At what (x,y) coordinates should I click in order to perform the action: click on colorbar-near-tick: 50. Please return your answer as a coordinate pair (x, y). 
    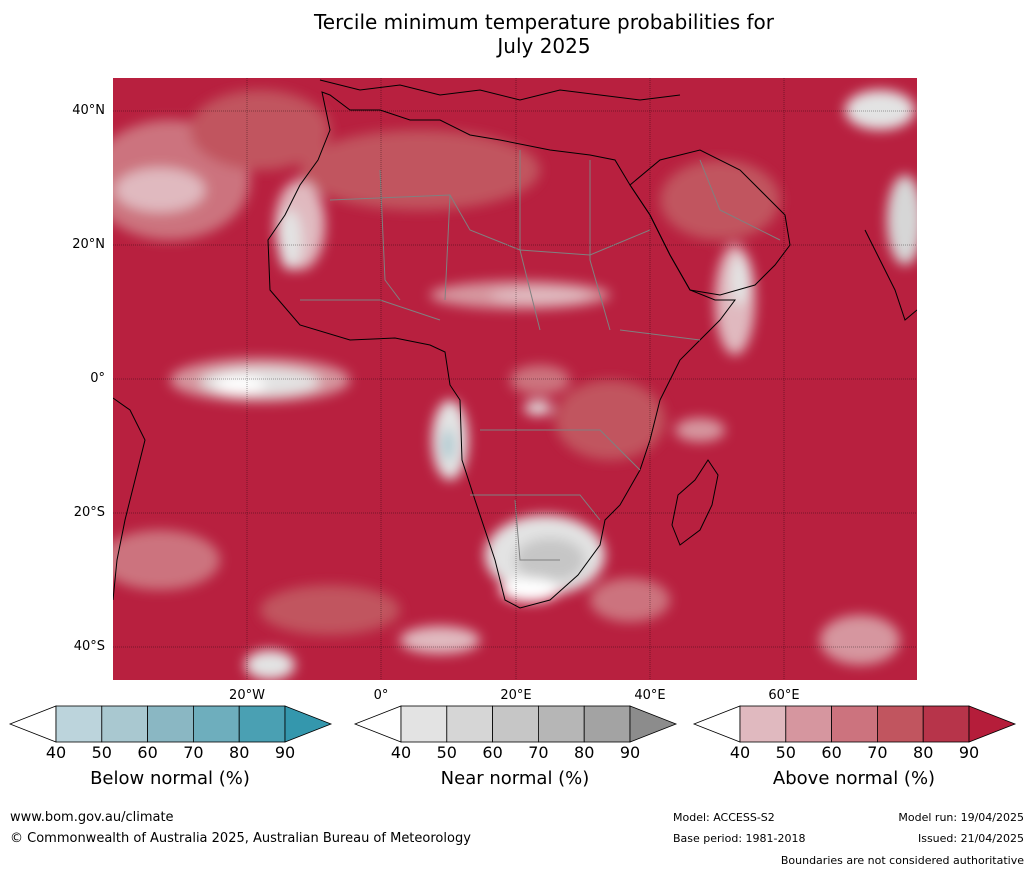
    Looking at the image, I should click on (446, 752).